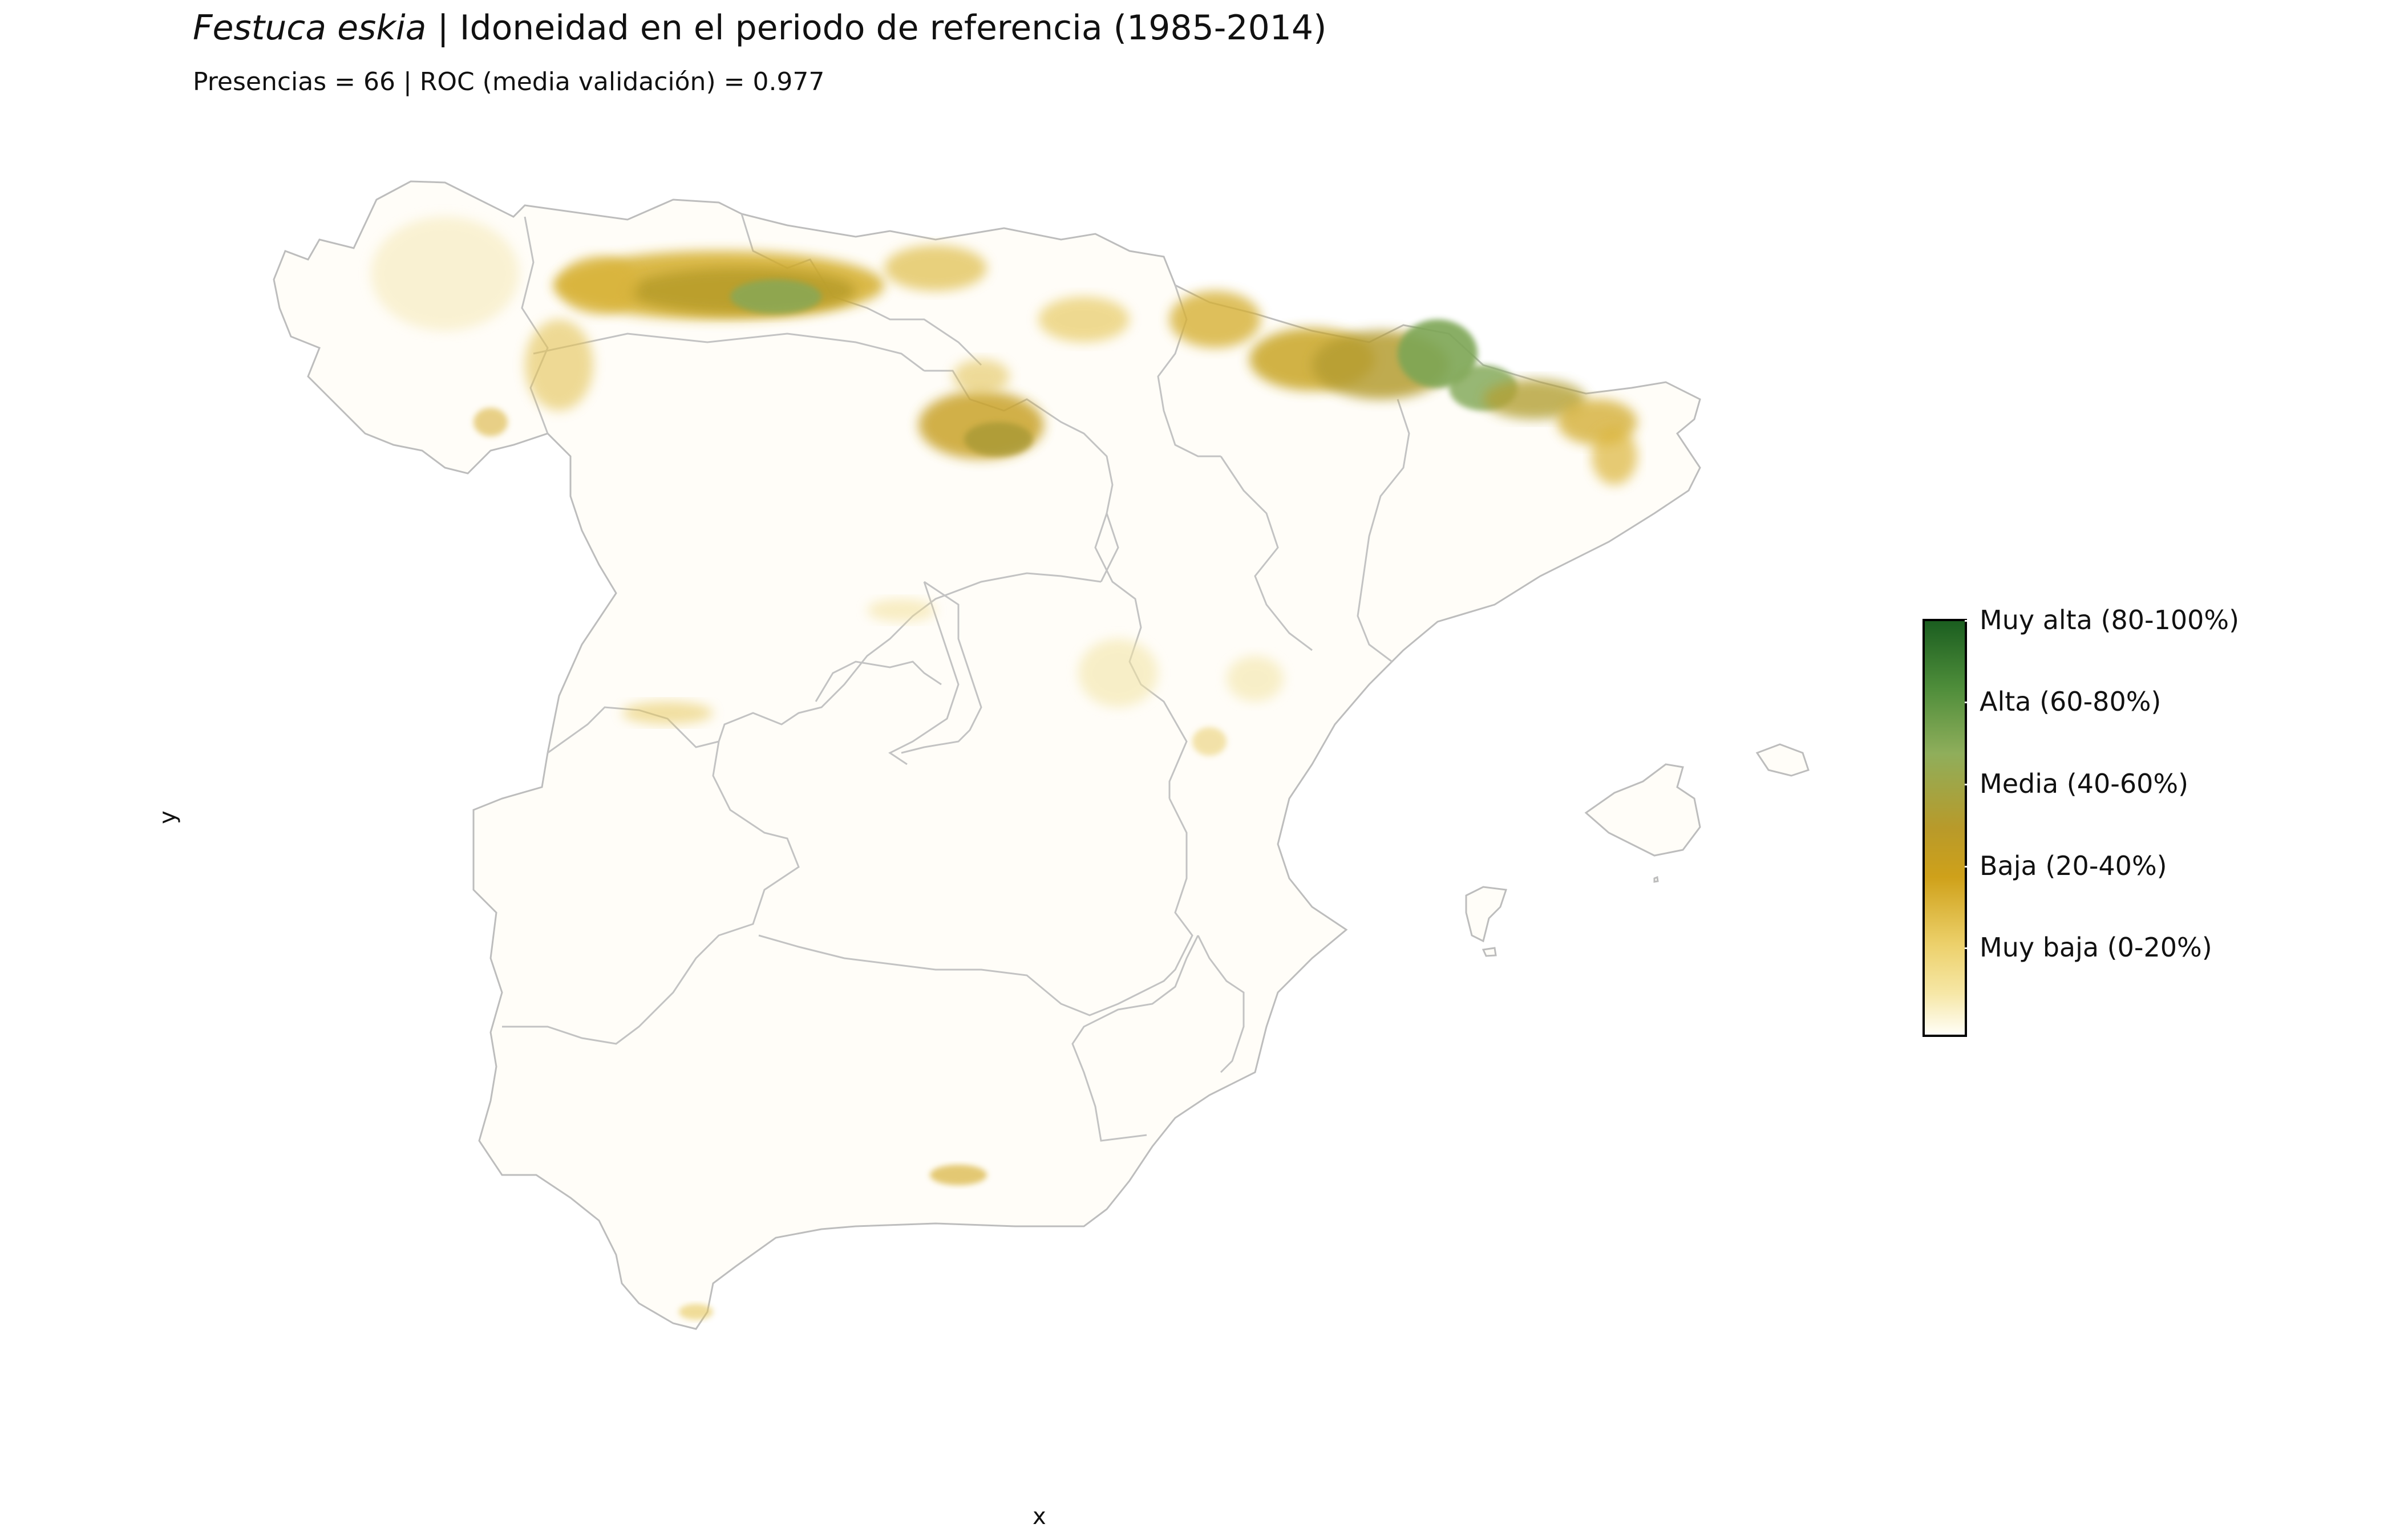  What do you see at coordinates (1637, 850) in the screenshot?
I see `balearic-islands` at bounding box center [1637, 850].